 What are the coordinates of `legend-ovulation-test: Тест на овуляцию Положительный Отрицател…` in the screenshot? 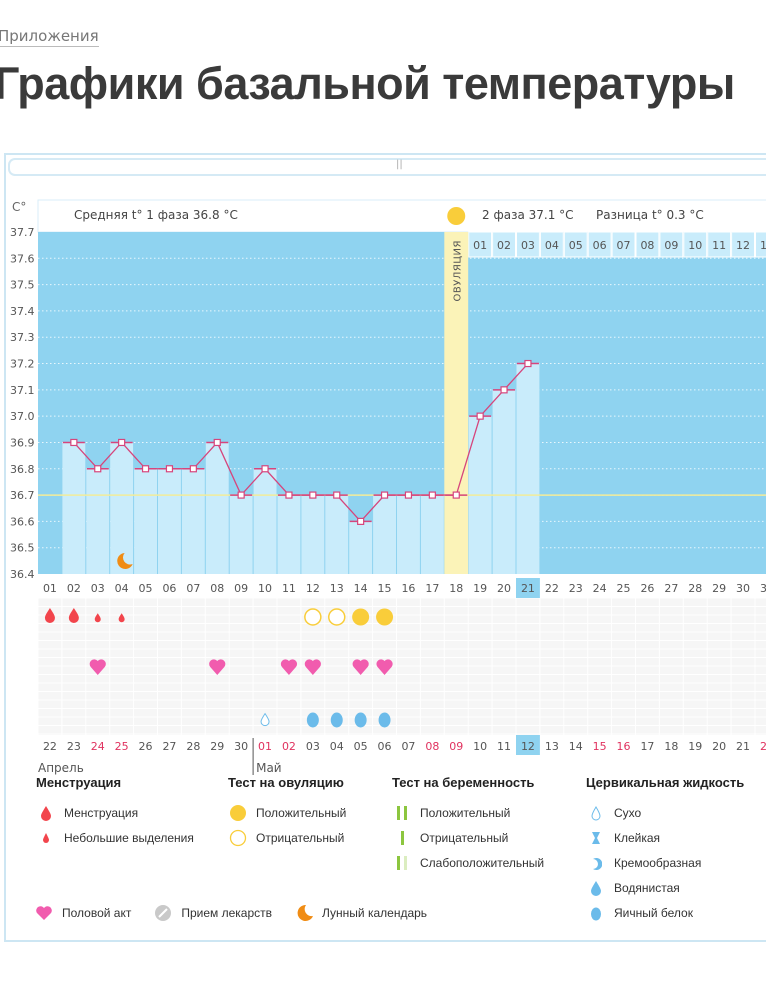 It's located at (287, 812).